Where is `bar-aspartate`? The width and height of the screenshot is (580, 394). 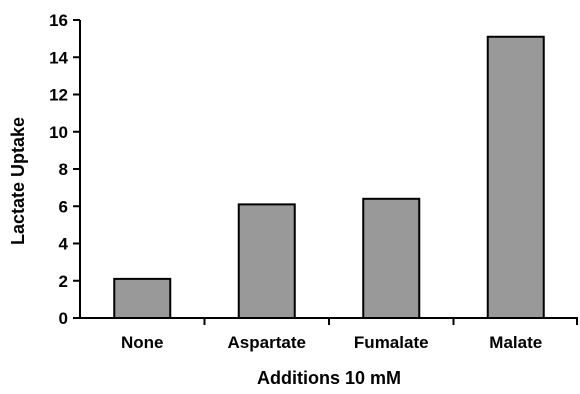
bar-aspartate is located at coordinates (266, 261).